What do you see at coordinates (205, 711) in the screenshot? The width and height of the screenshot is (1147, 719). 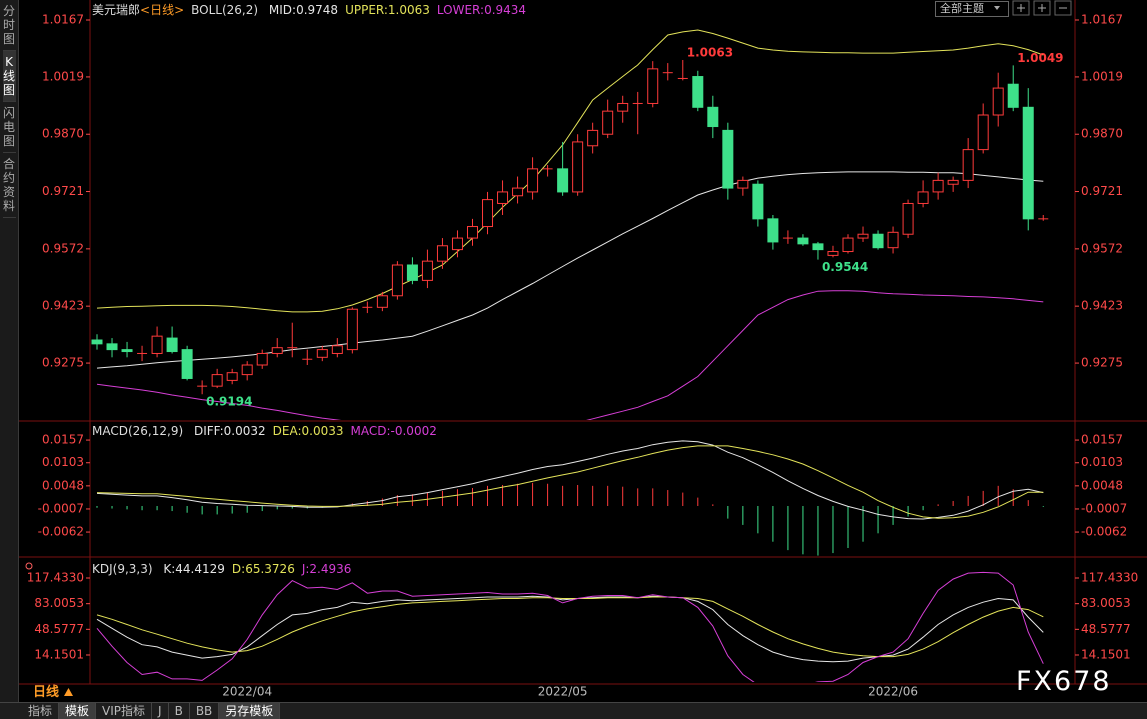 I see `tab: BB` at bounding box center [205, 711].